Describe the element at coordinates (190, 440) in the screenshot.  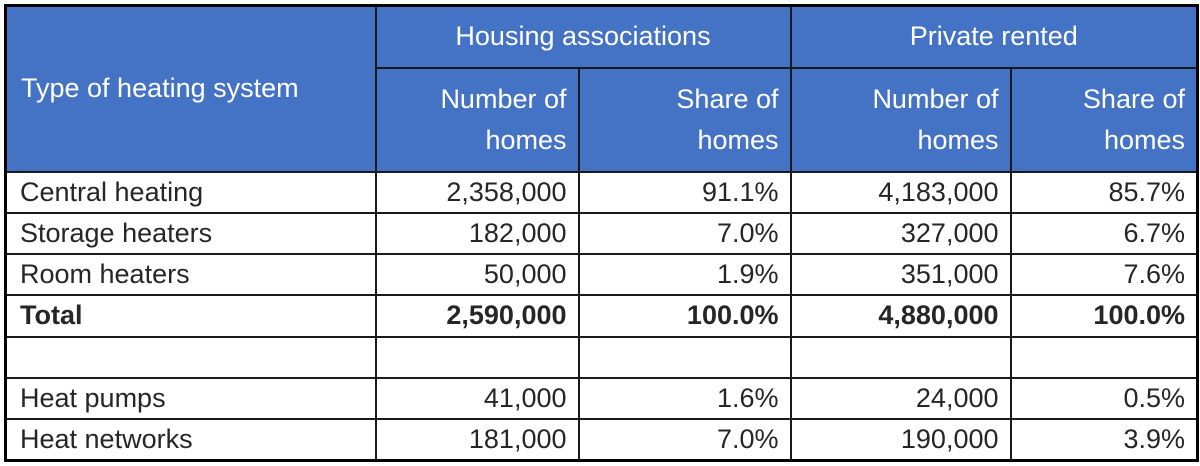
I see `row-label-cell: Heat networks` at that location.